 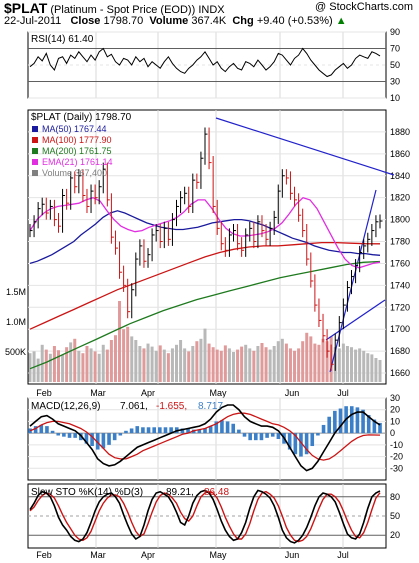 What do you see at coordinates (15, 352) in the screenshot?
I see `volume-tick-label: 500K` at bounding box center [15, 352].